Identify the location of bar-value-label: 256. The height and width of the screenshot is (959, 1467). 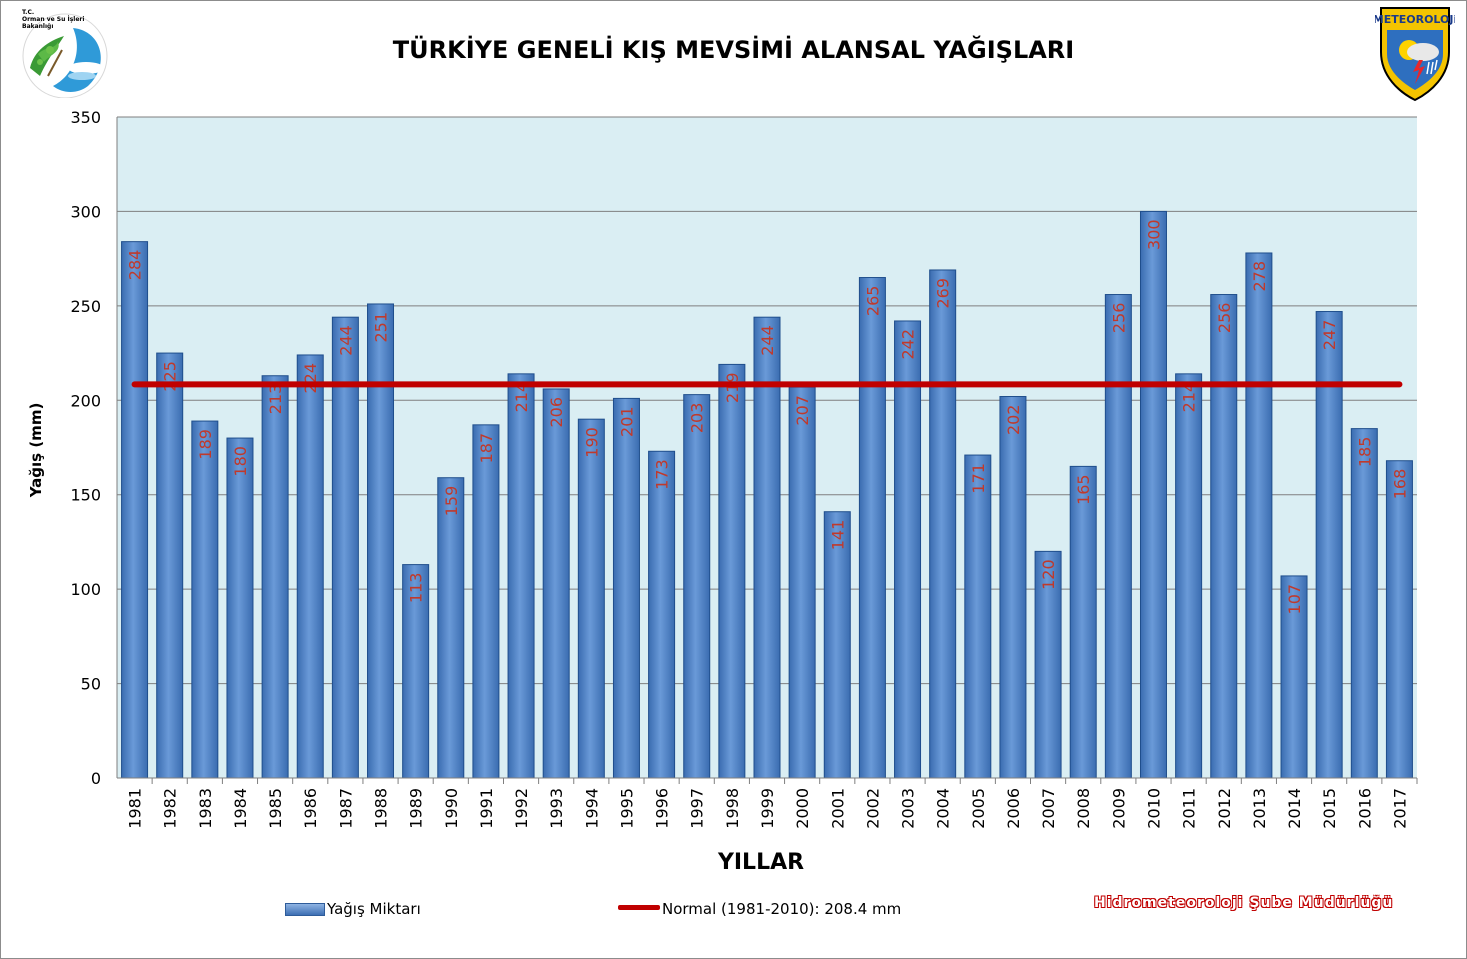
(1118, 318).